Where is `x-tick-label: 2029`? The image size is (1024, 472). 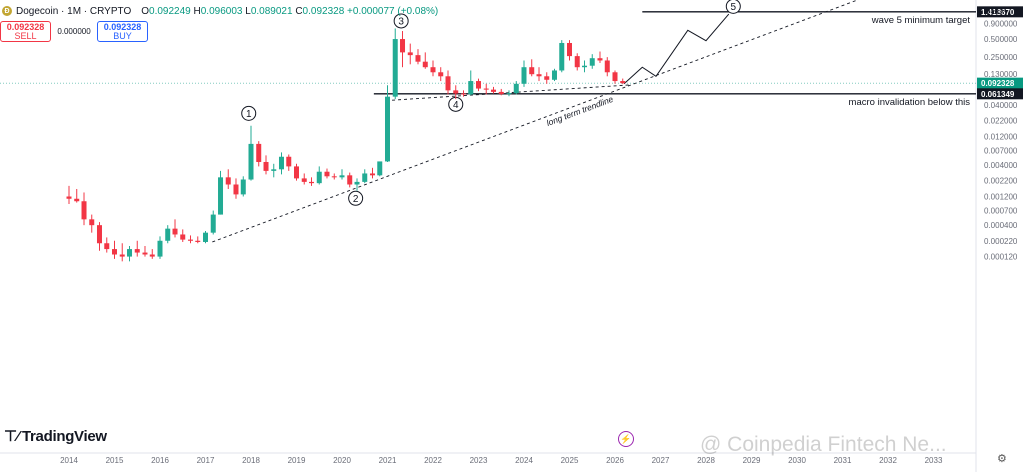
x-tick-label: 2029 is located at coordinates (752, 460).